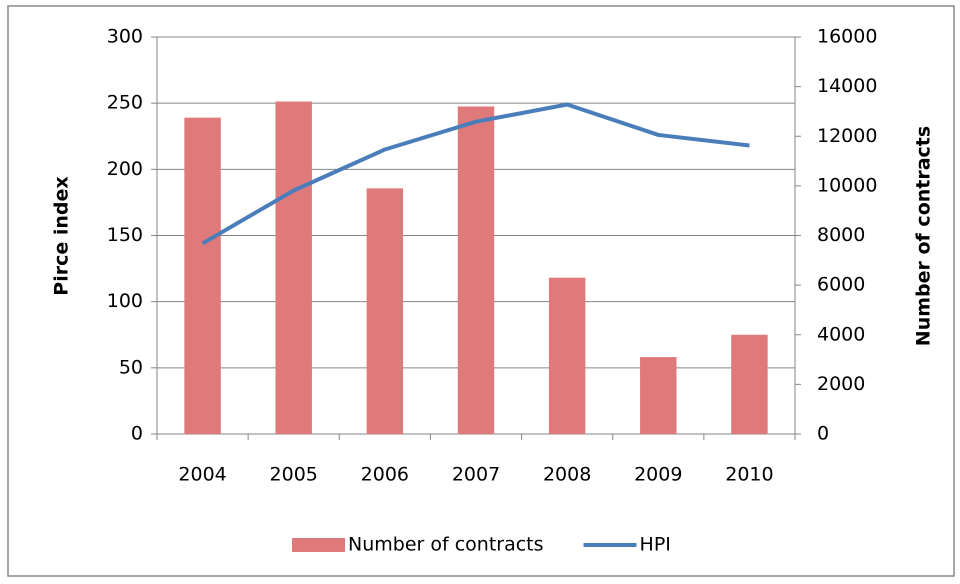 Image resolution: width=960 pixels, height=584 pixels. Describe the element at coordinates (62, 235) in the screenshot. I see `y-axis-title: Pirce index` at that location.